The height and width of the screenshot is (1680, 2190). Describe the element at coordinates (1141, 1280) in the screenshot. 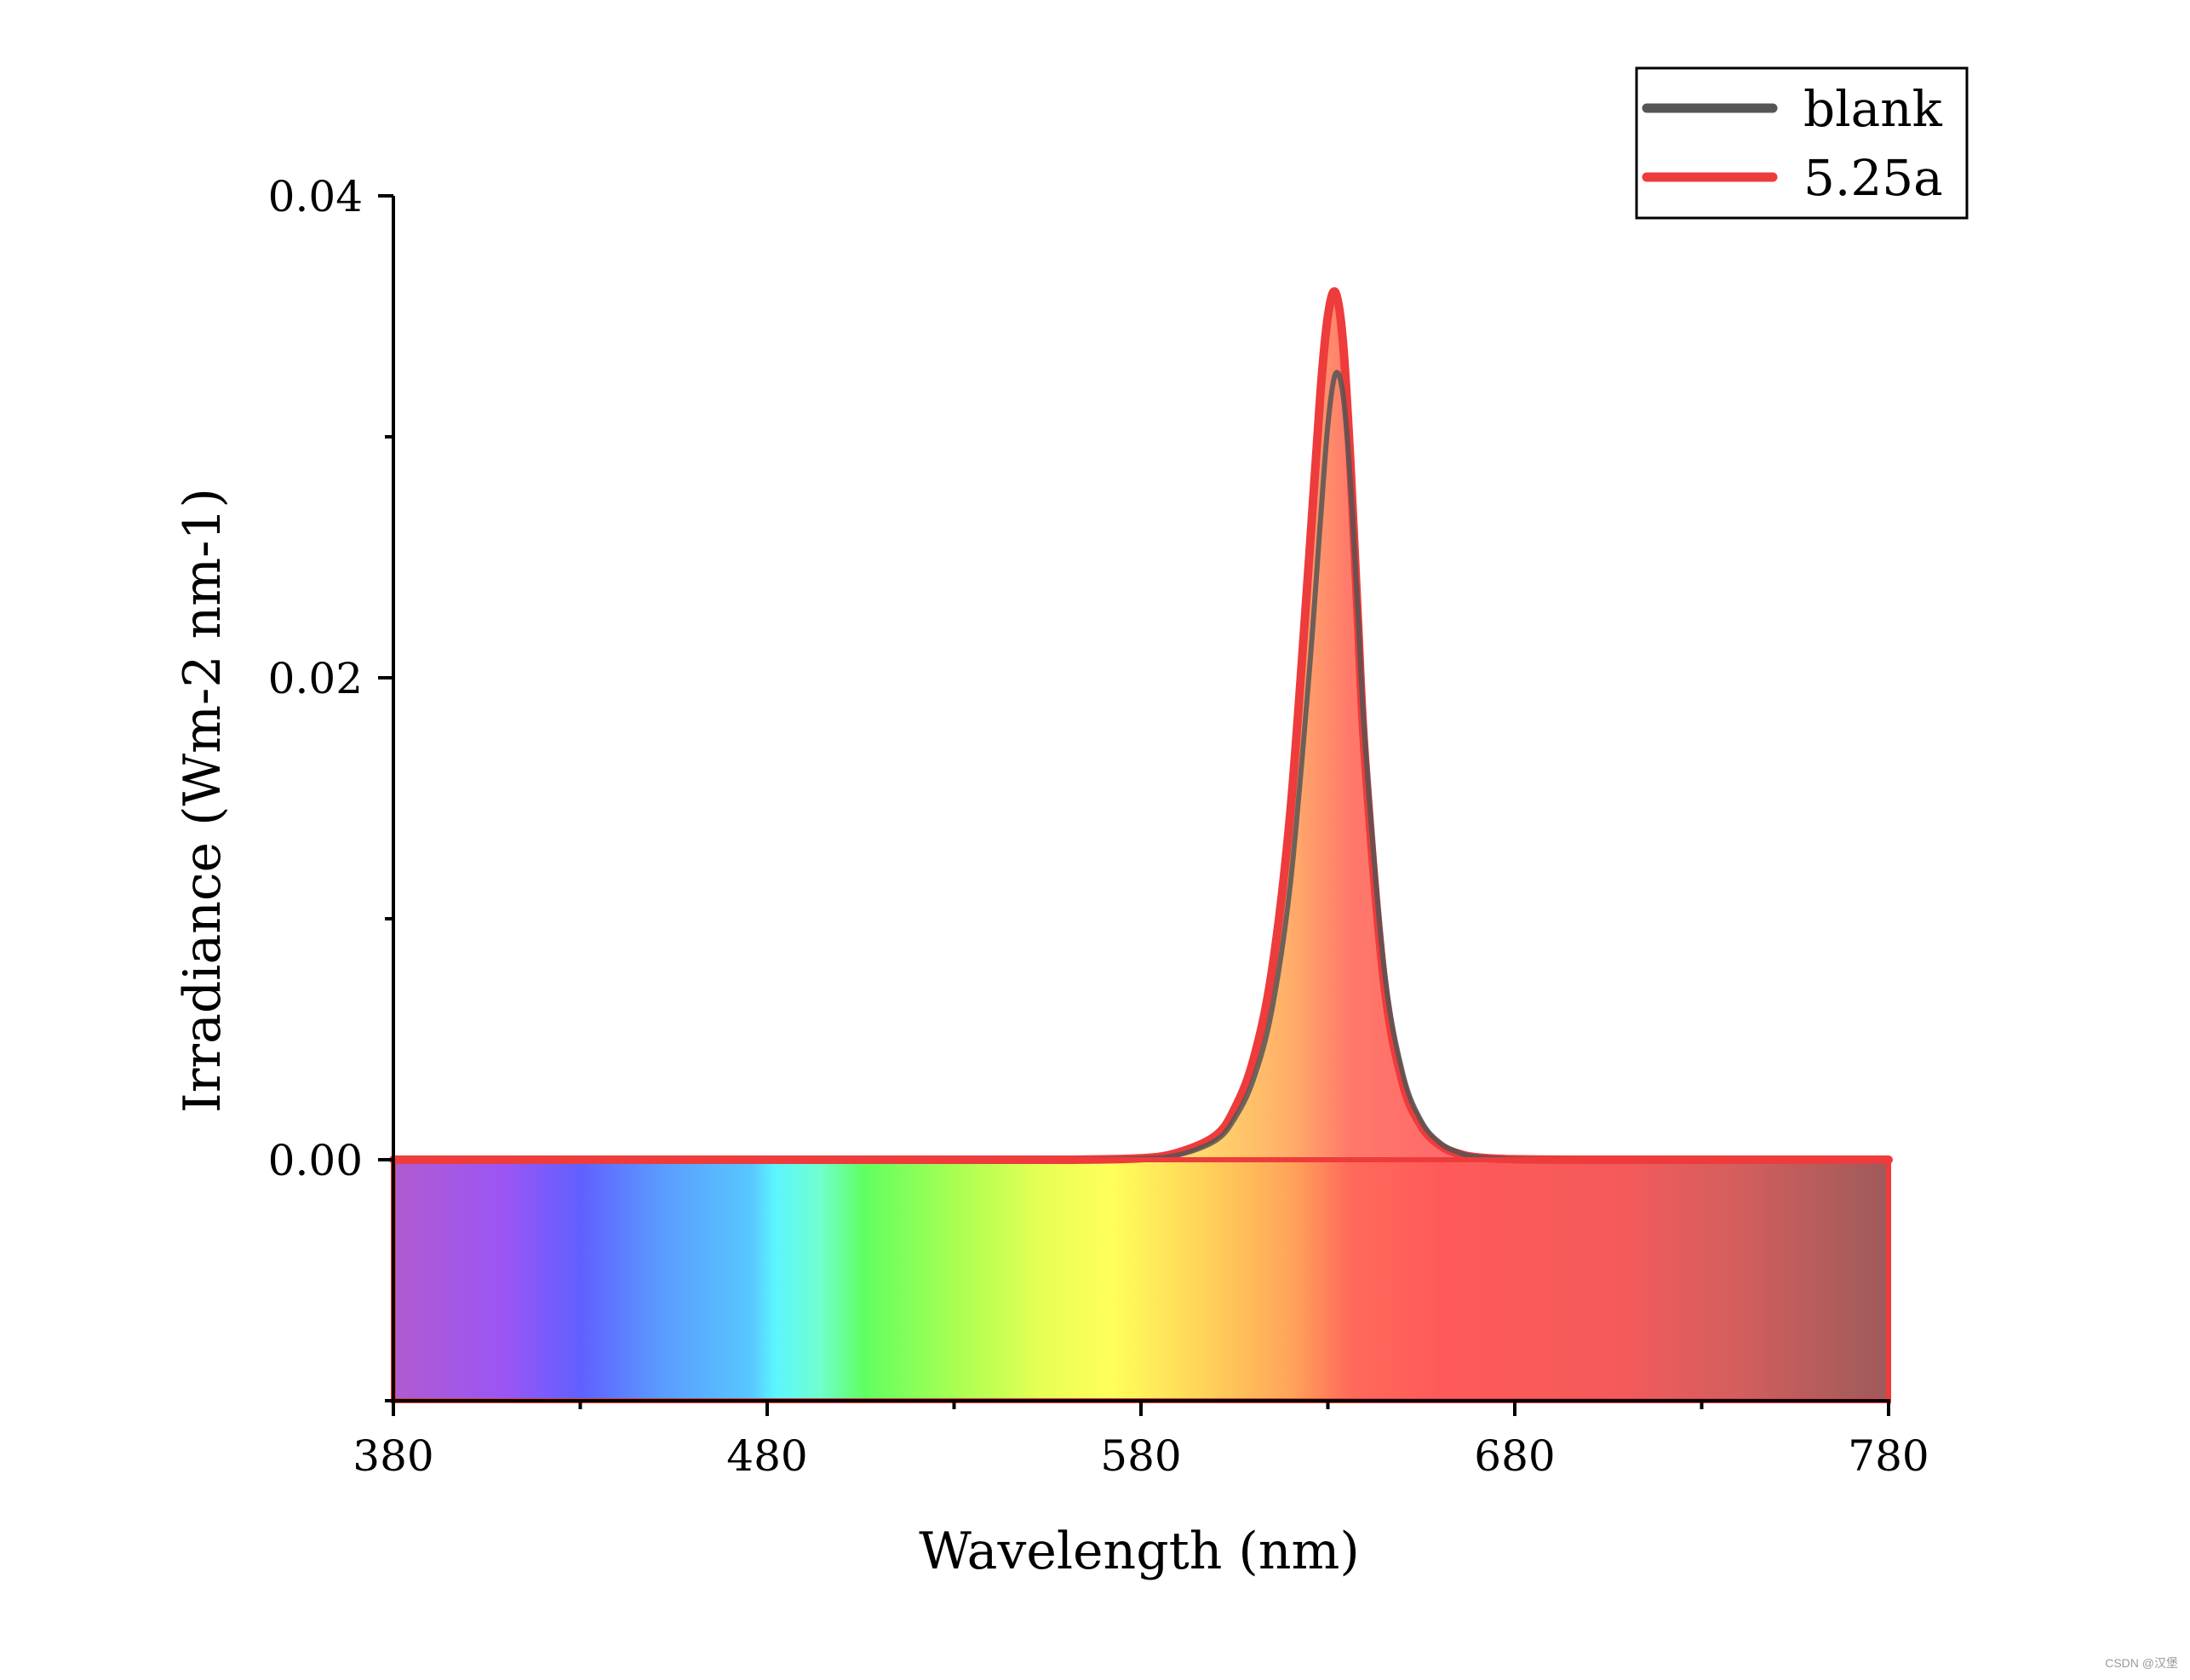

I see `spectrum-band` at that location.